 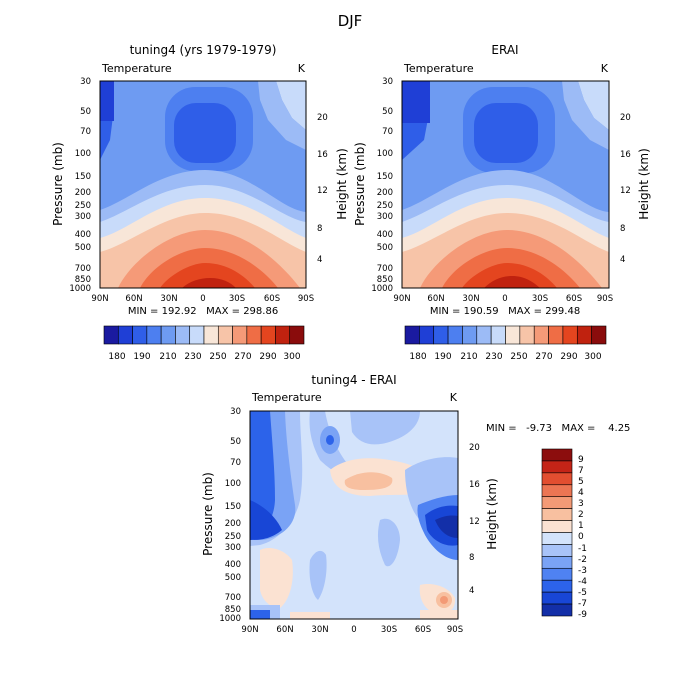 I want to click on colorbar-label: 3, so click(x=581, y=504).